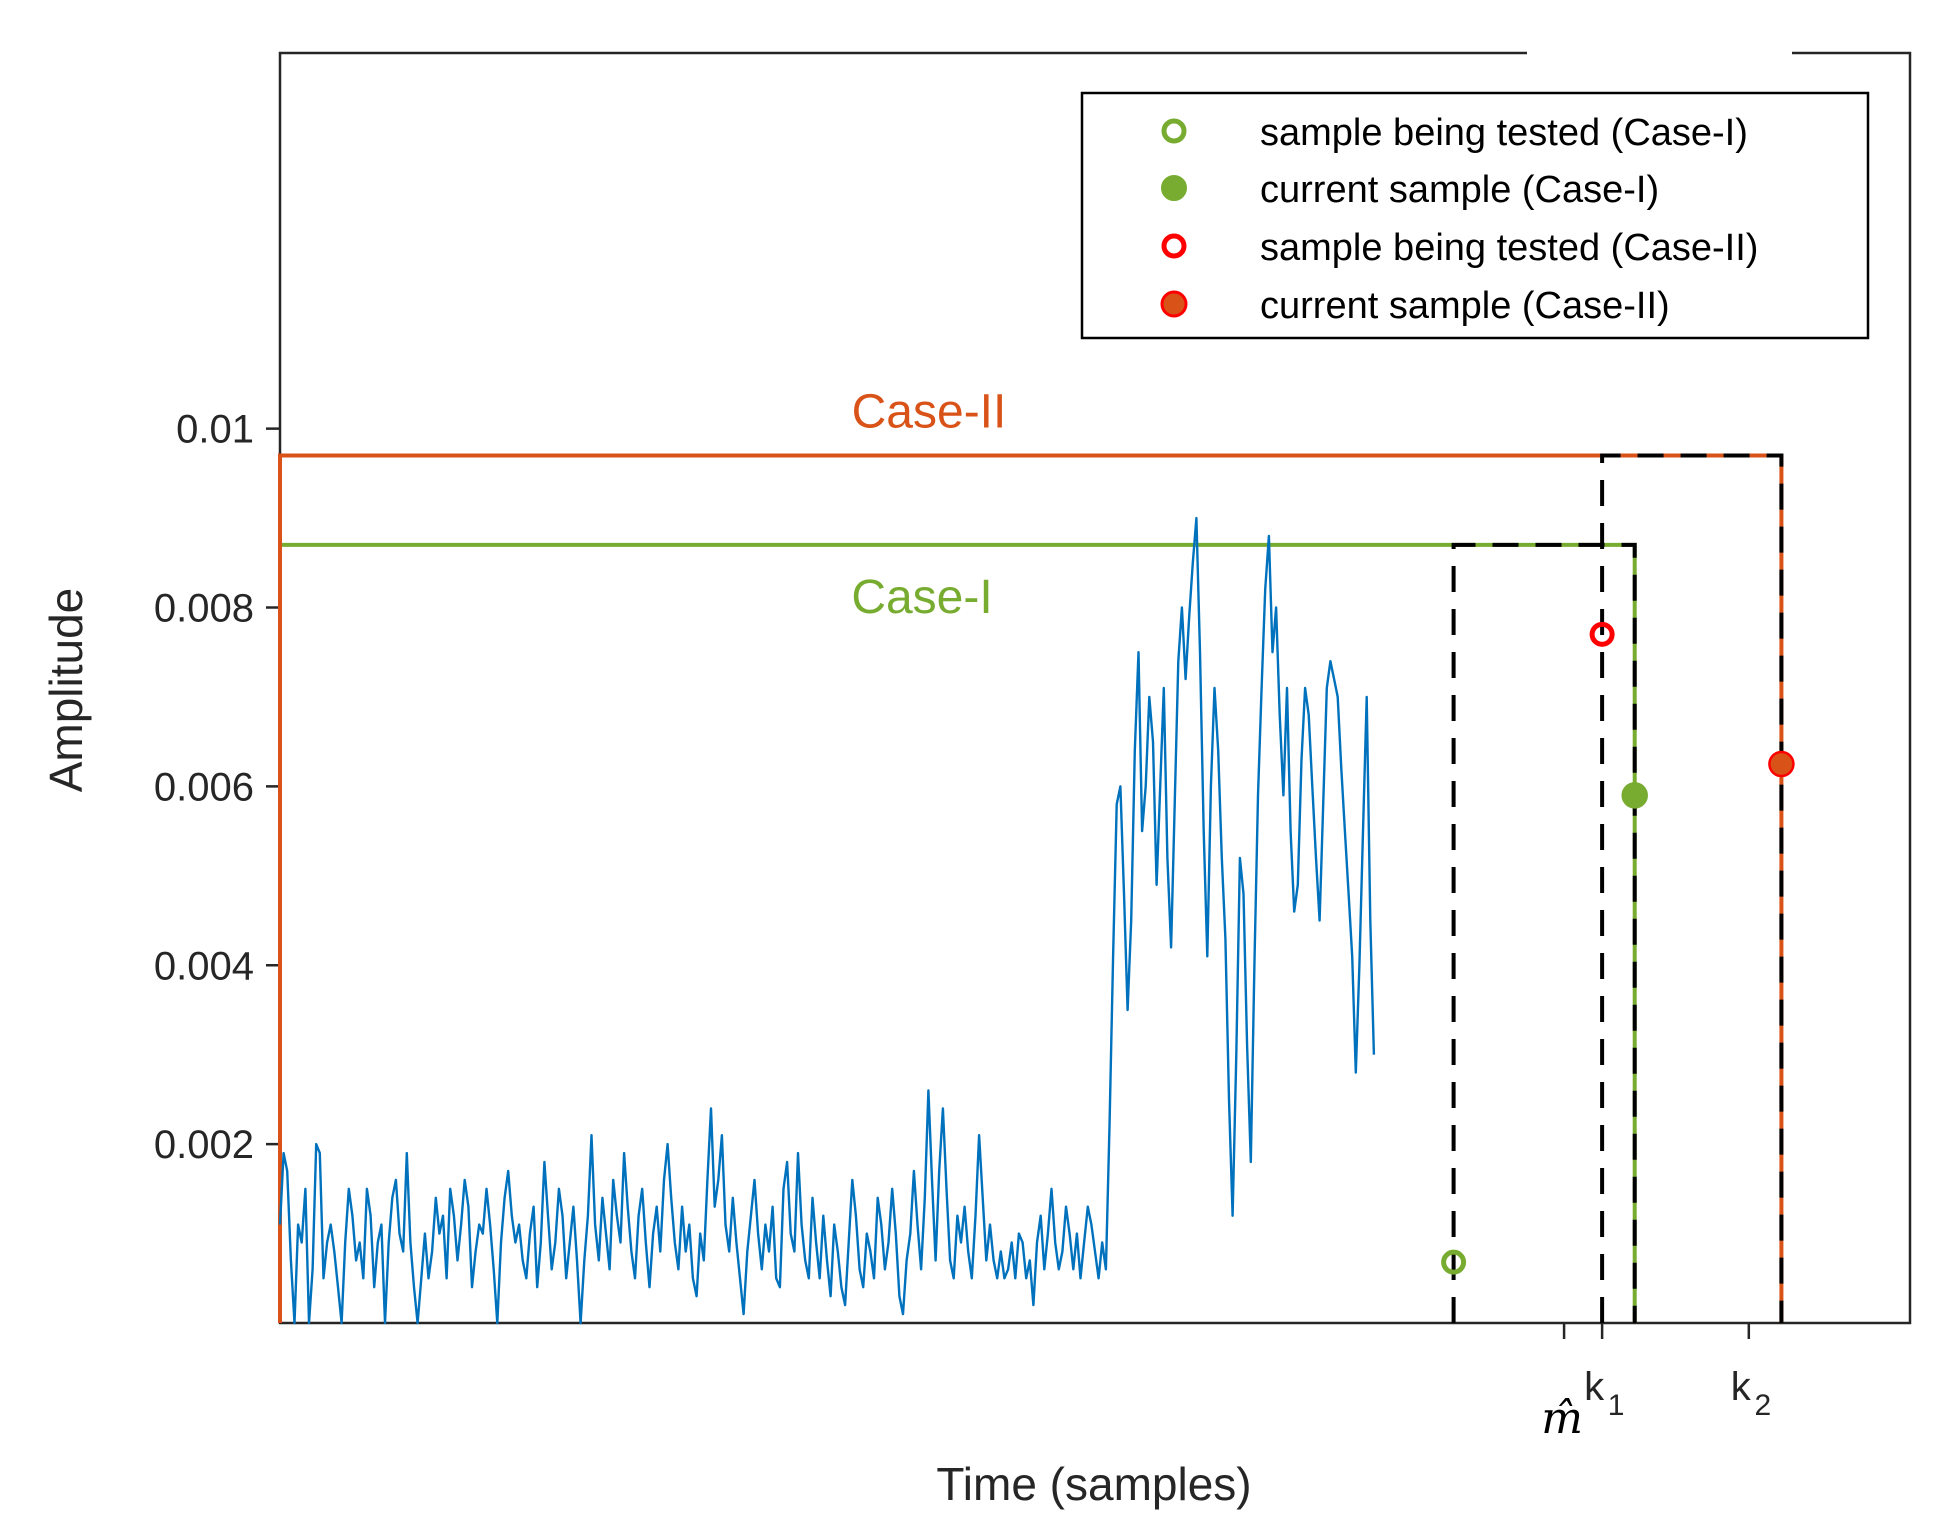 The width and height of the screenshot is (1936, 1528). Describe the element at coordinates (1174, 304) in the screenshot. I see `legend-marker-current-case-ii` at that location.